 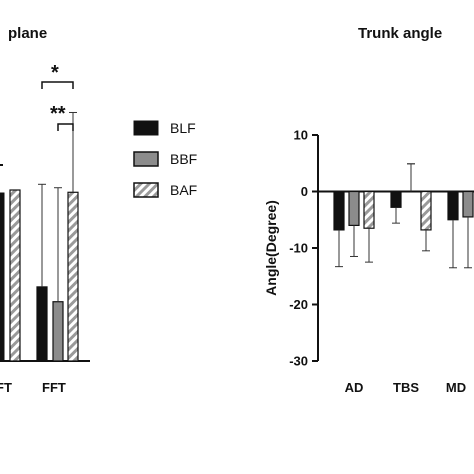 I want to click on legend-label-baf: BAF, so click(x=183, y=190).